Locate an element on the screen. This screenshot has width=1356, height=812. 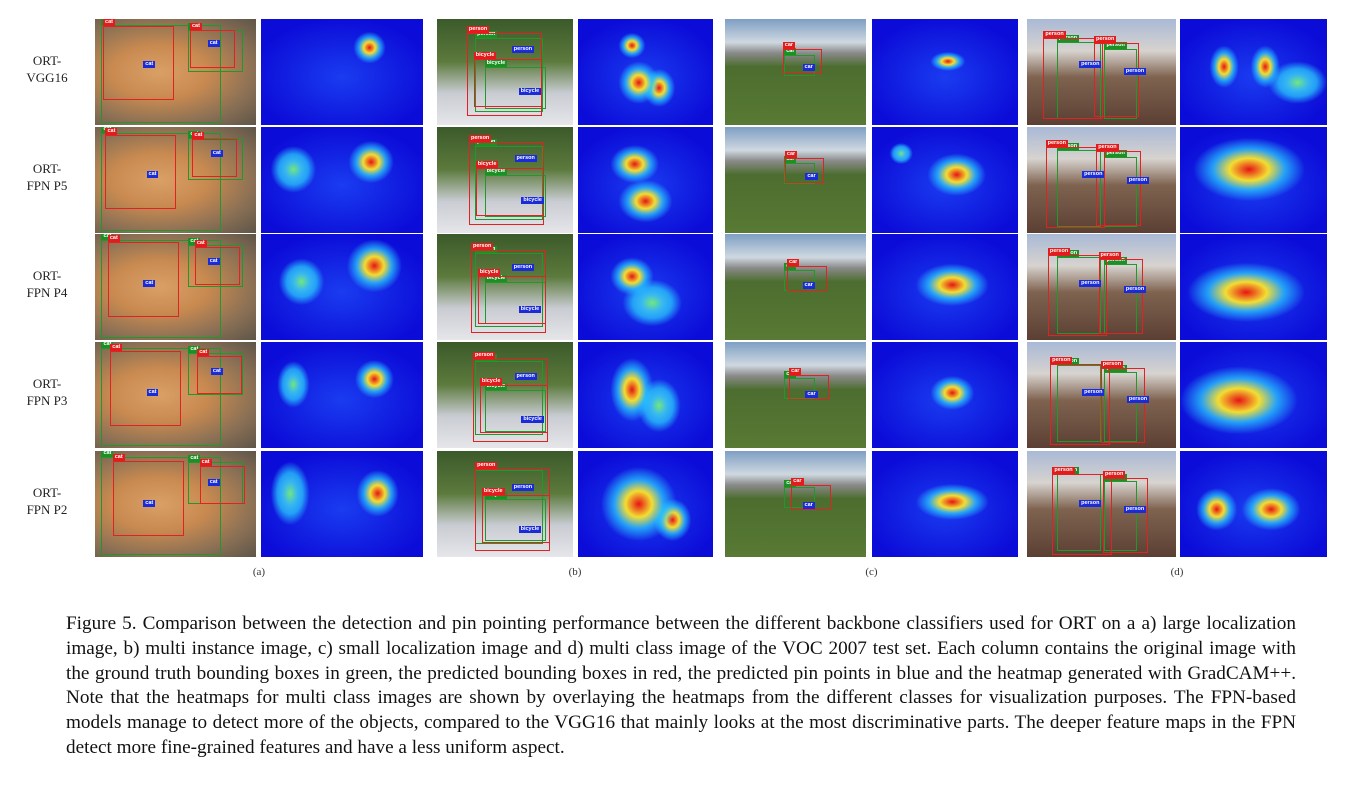
row-label-line2: FPN P3 is located at coordinates (47, 400).